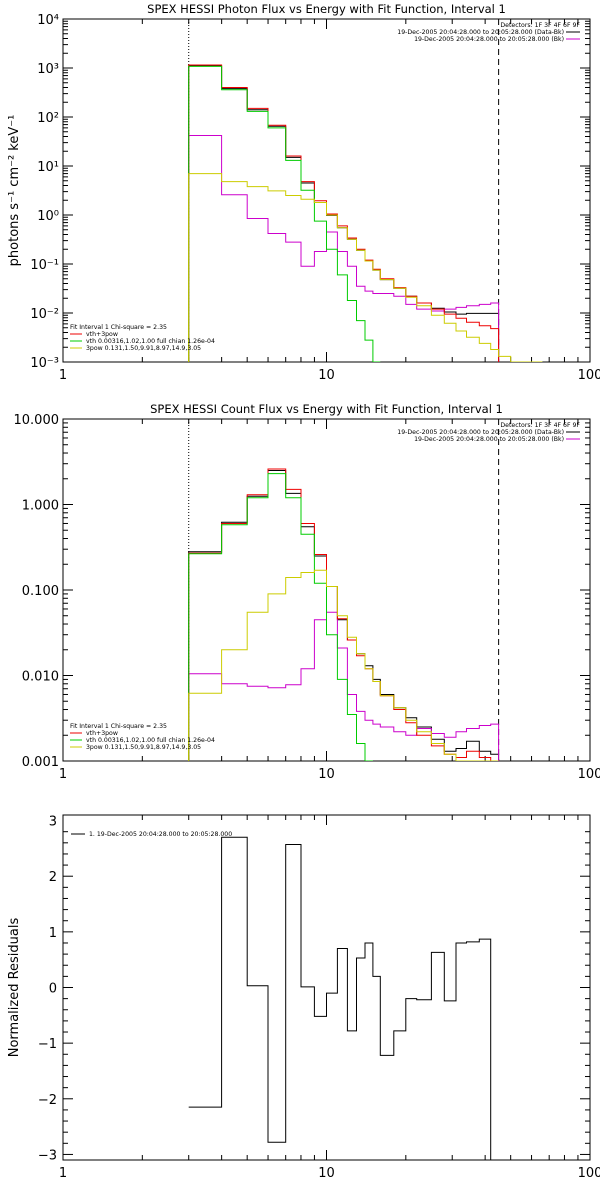 The image size is (600, 1200). What do you see at coordinates (48, 167) in the screenshot?
I see `y-tick-label: 10¹` at bounding box center [48, 167].